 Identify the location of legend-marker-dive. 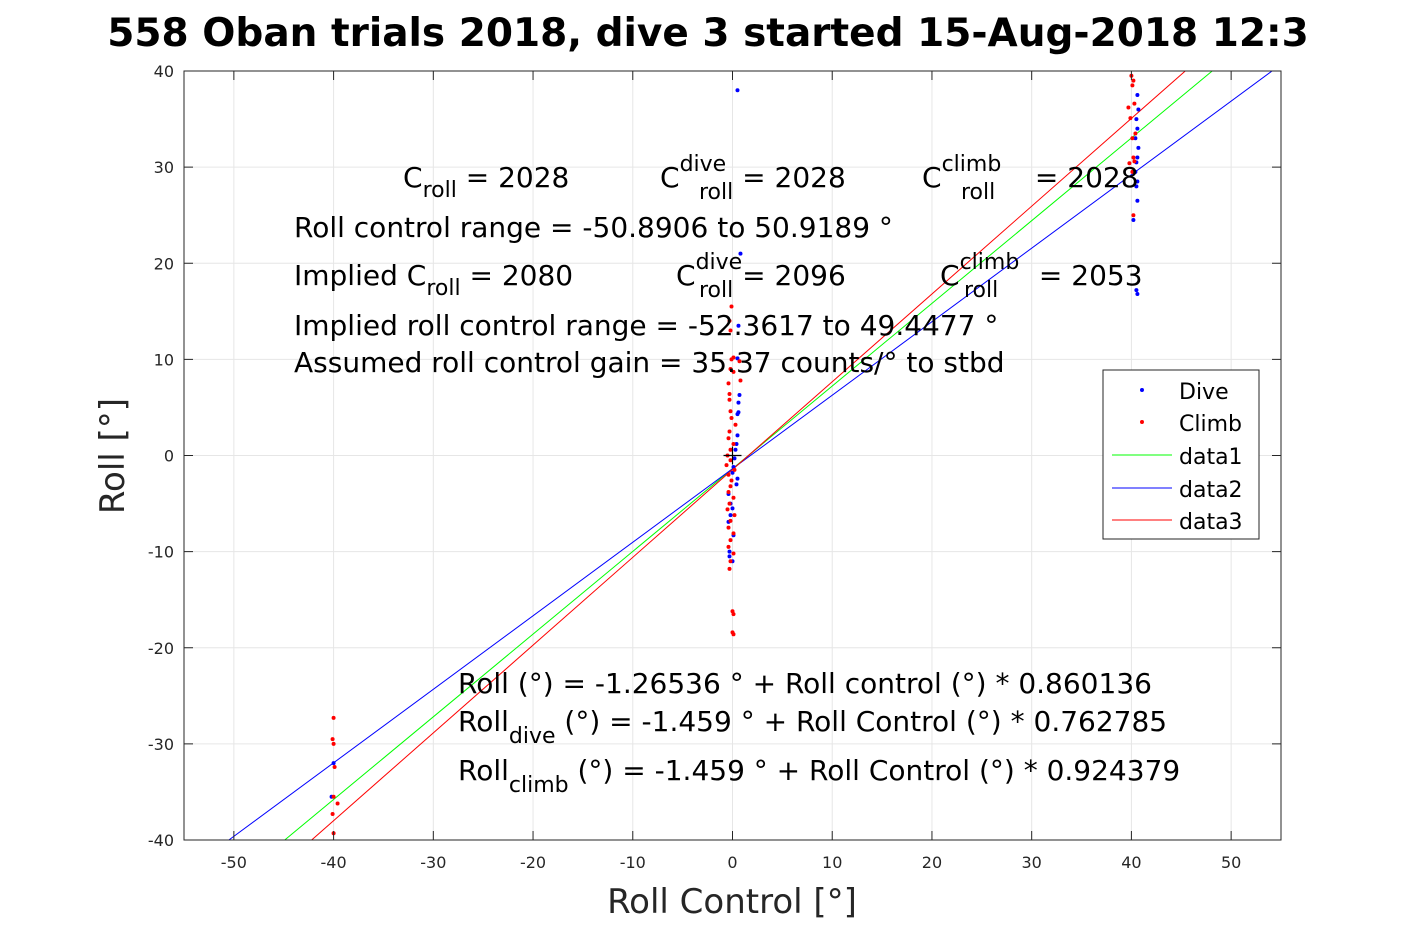
(1142, 390).